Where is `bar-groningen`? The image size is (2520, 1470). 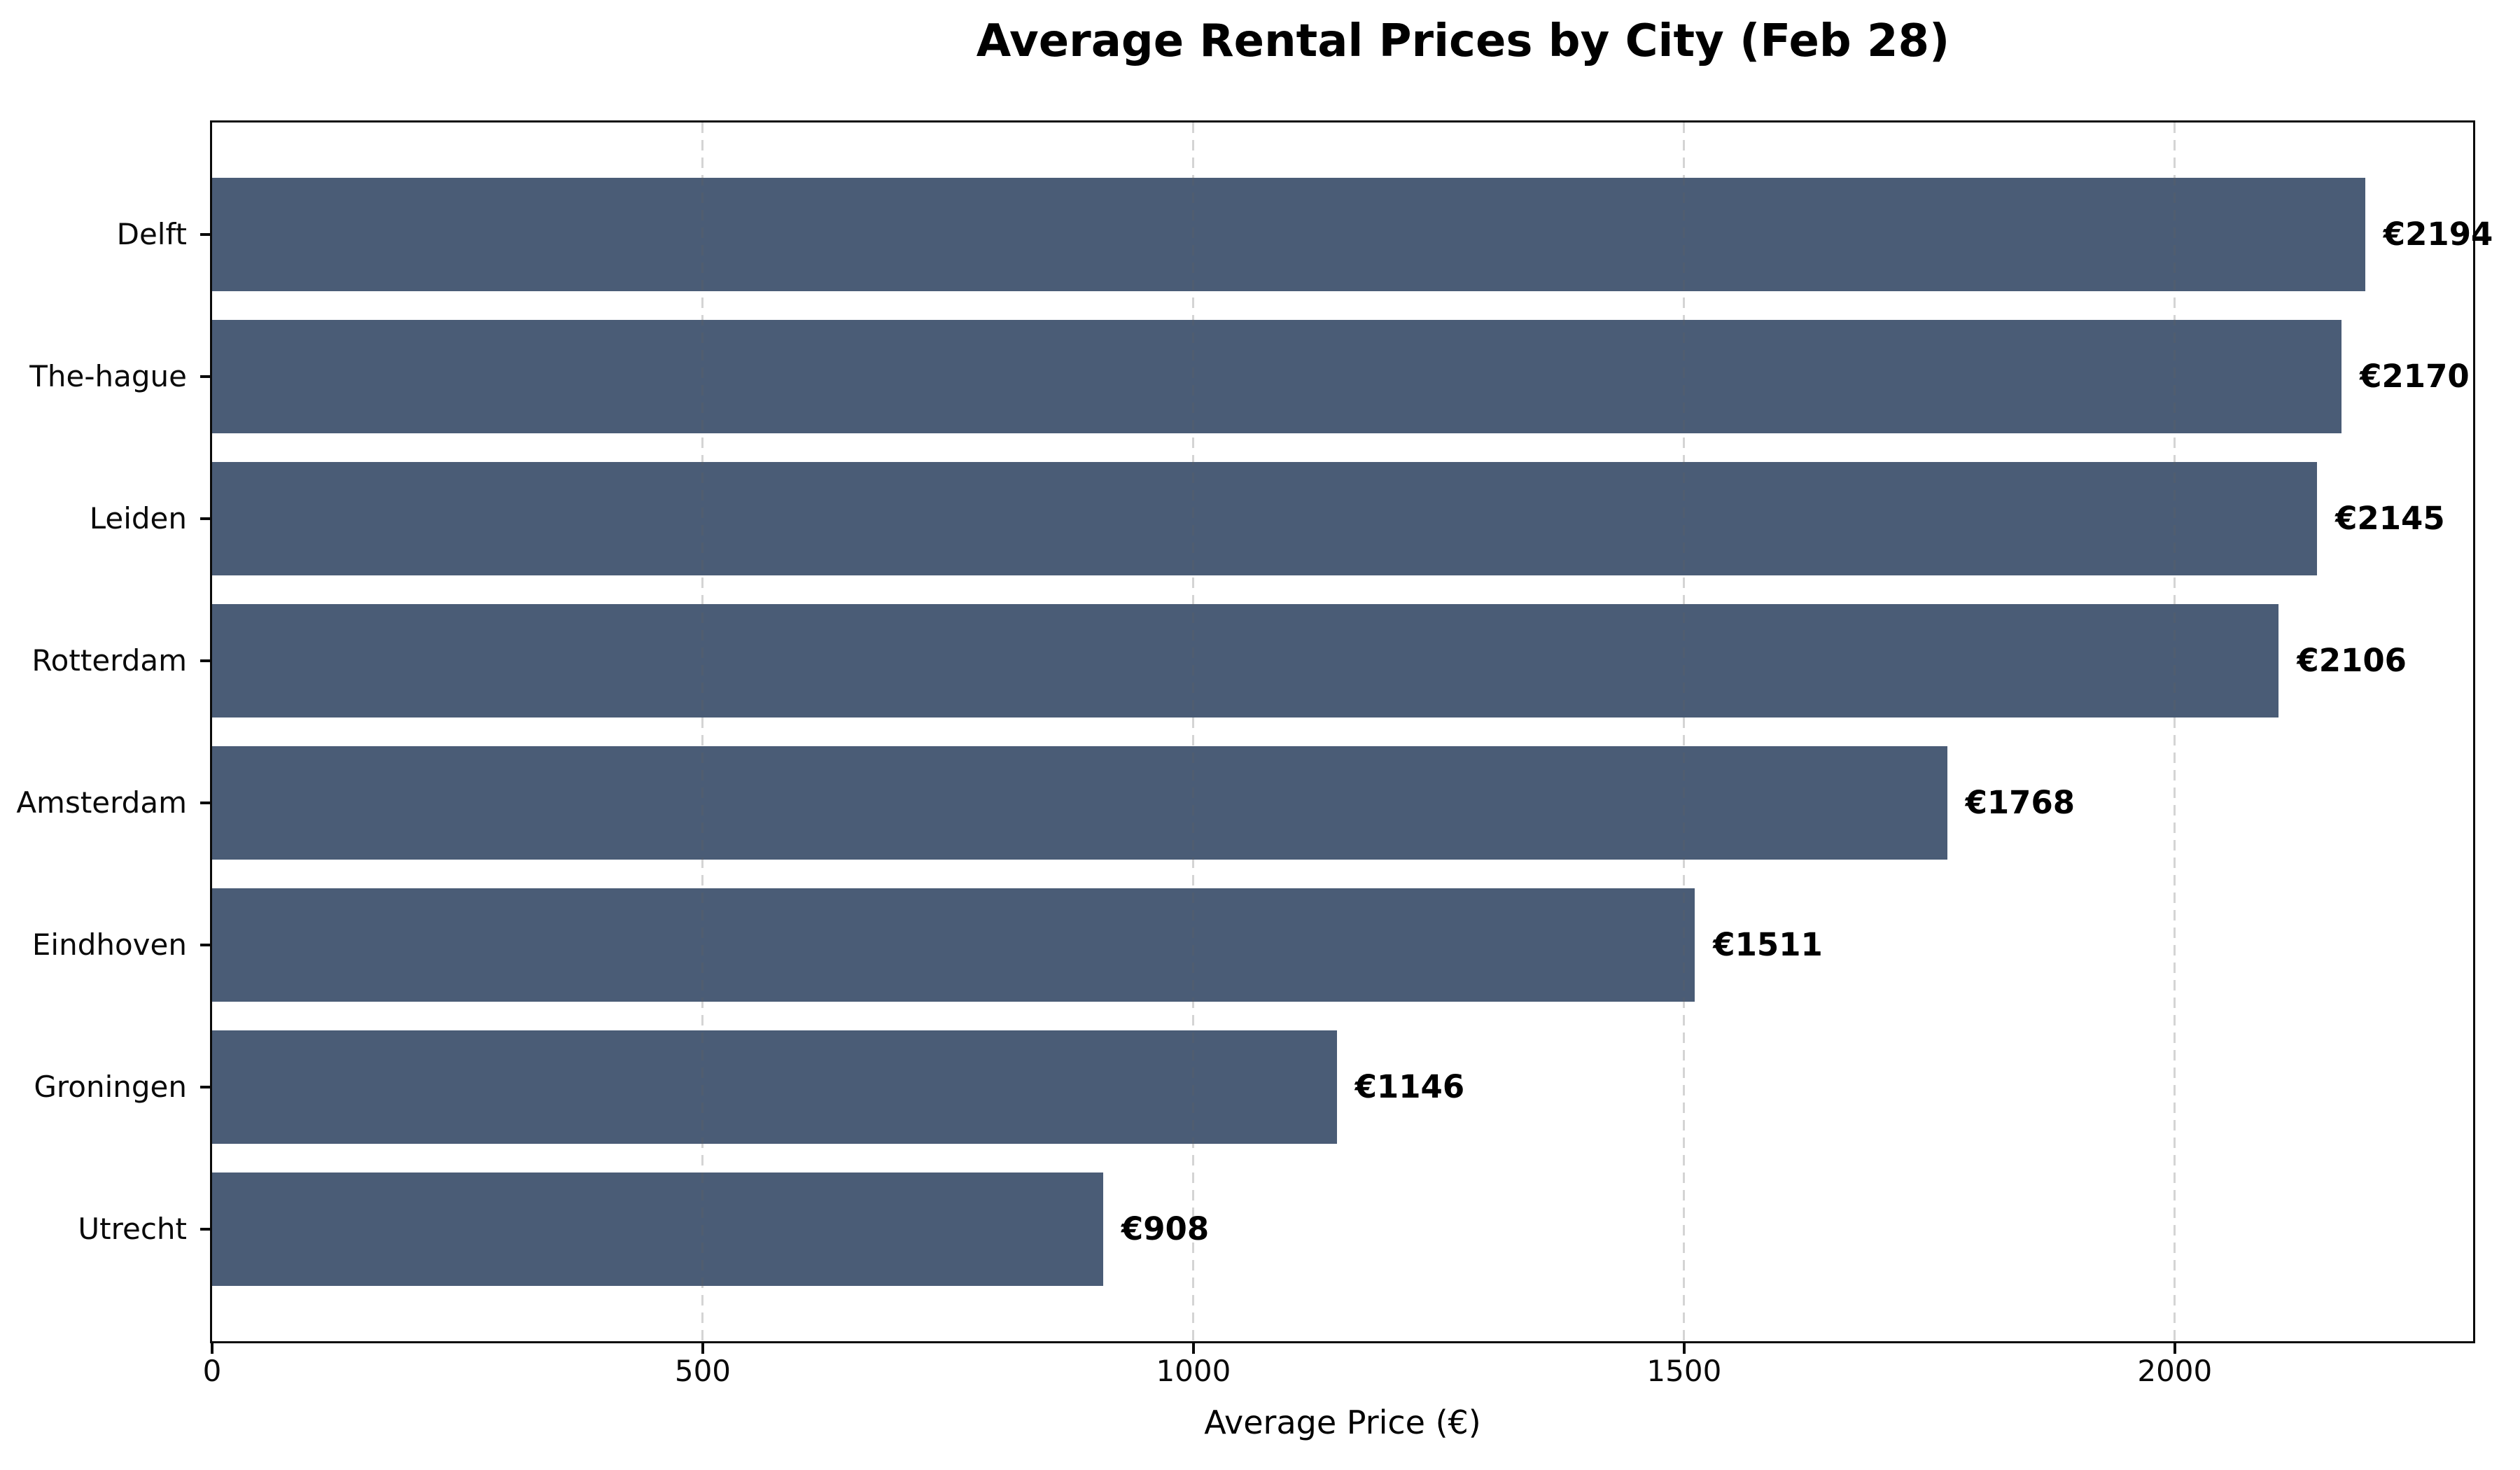 bar-groningen is located at coordinates (774, 1087).